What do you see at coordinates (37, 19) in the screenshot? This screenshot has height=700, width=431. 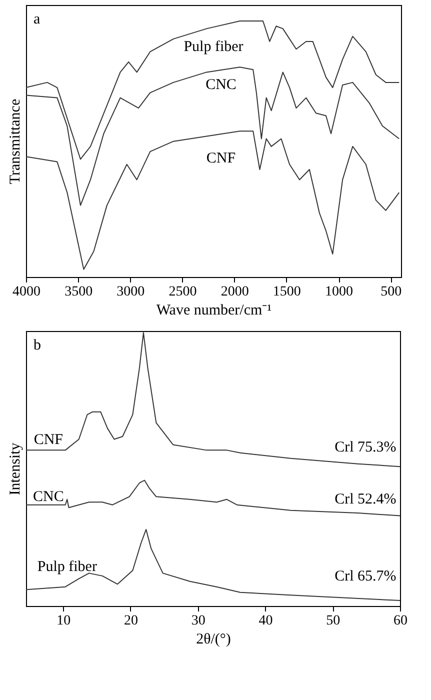 I see `annotation: a` at bounding box center [37, 19].